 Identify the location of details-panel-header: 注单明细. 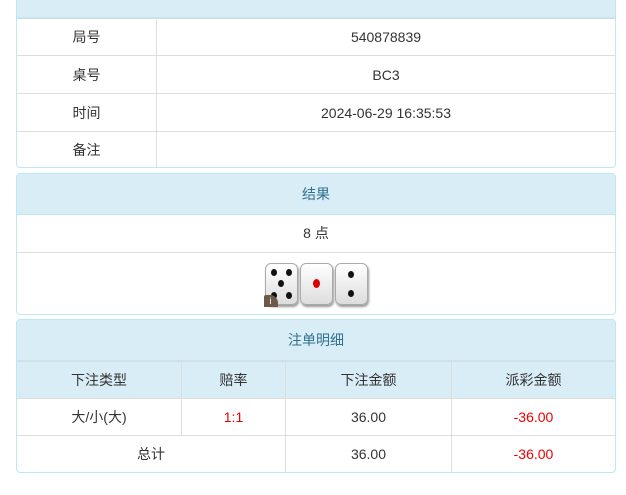
(316, 340).